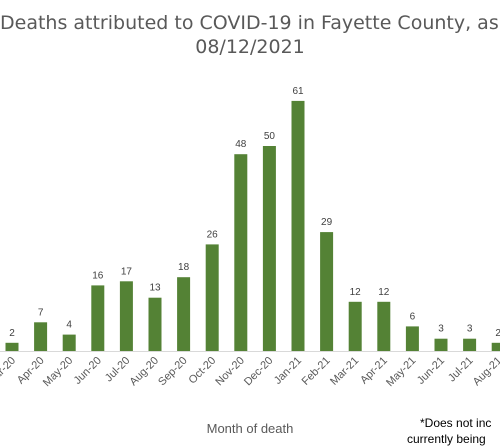 The width and height of the screenshot is (500, 446). Describe the element at coordinates (384, 292) in the screenshot. I see `data-label-Apr-21: 12` at that location.